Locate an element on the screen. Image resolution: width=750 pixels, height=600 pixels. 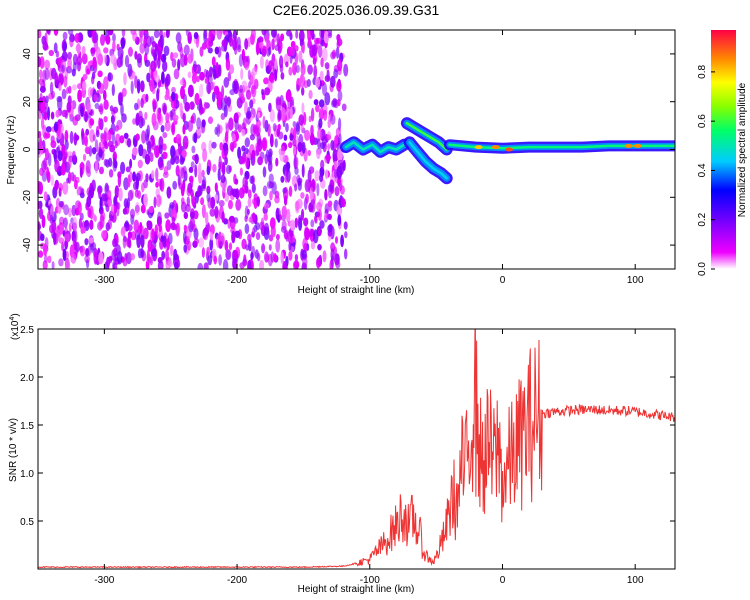
y-tick-label: 0.5 is located at coordinates (27, 522).